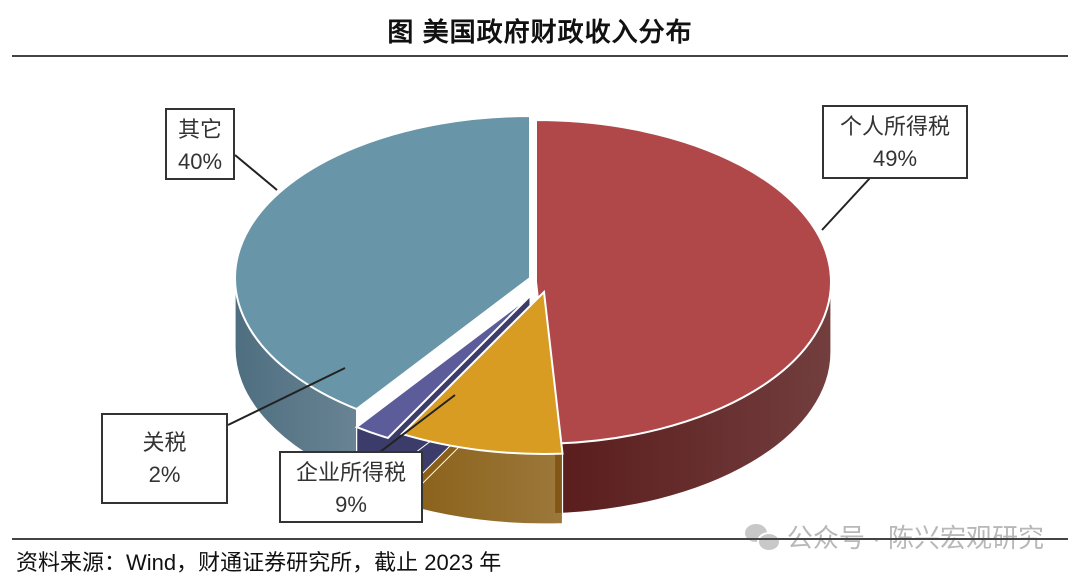 The width and height of the screenshot is (1080, 578). Describe the element at coordinates (200, 144) in the screenshot. I see `callout-other: 其它 40%` at that location.